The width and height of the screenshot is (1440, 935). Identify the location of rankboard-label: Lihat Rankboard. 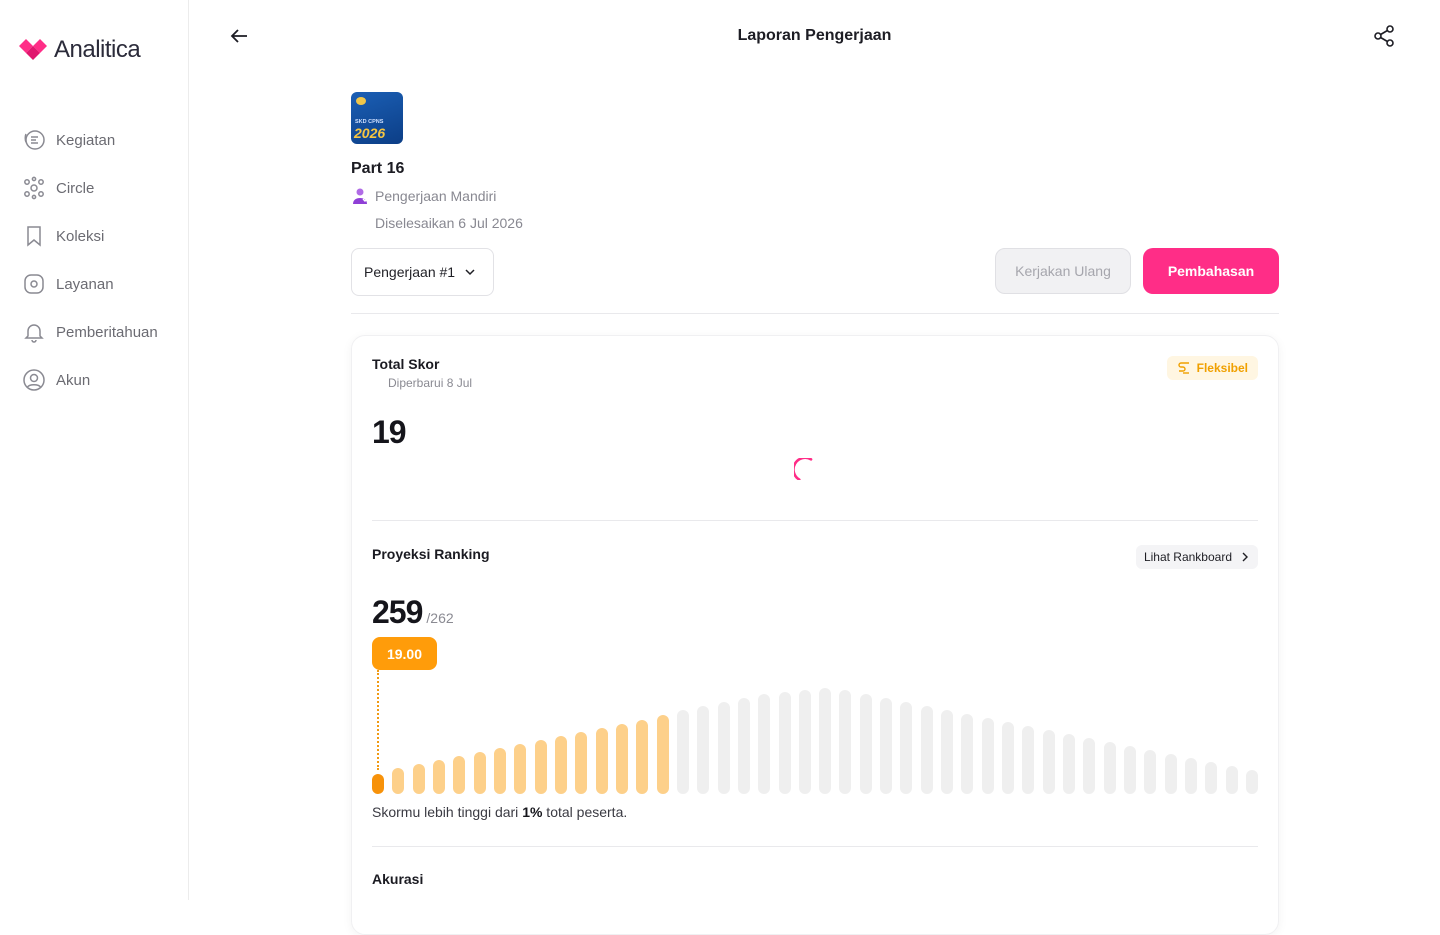
(1187, 557).